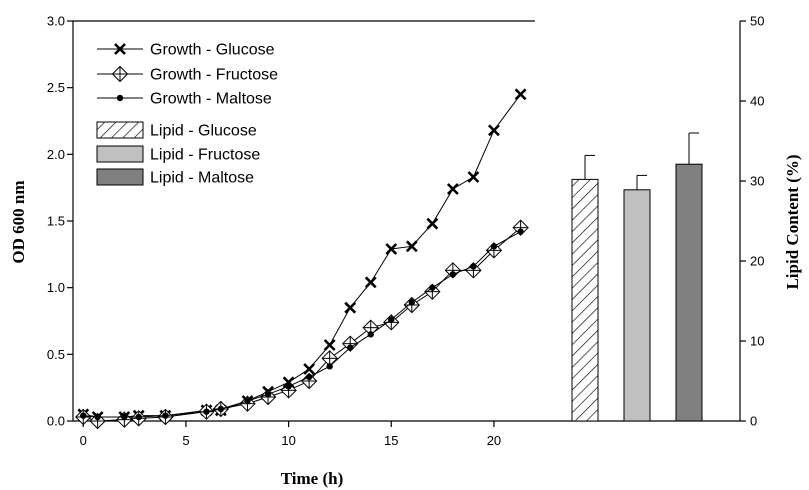 The image size is (809, 490). What do you see at coordinates (205, 155) in the screenshot?
I see `legend-label: Lipid - Fructose` at bounding box center [205, 155].